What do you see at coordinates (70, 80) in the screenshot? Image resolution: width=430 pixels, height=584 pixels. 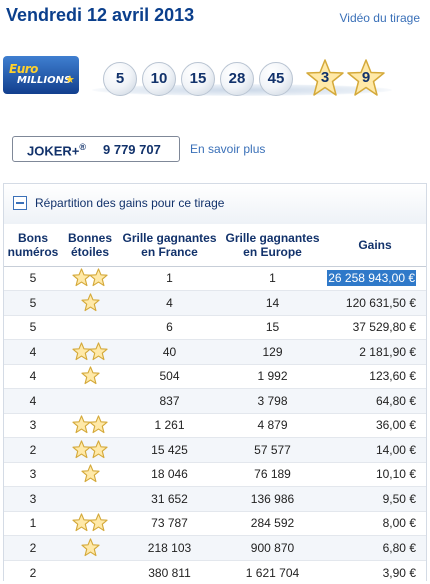 I see `logo-star-icon: ★` at bounding box center [70, 80].